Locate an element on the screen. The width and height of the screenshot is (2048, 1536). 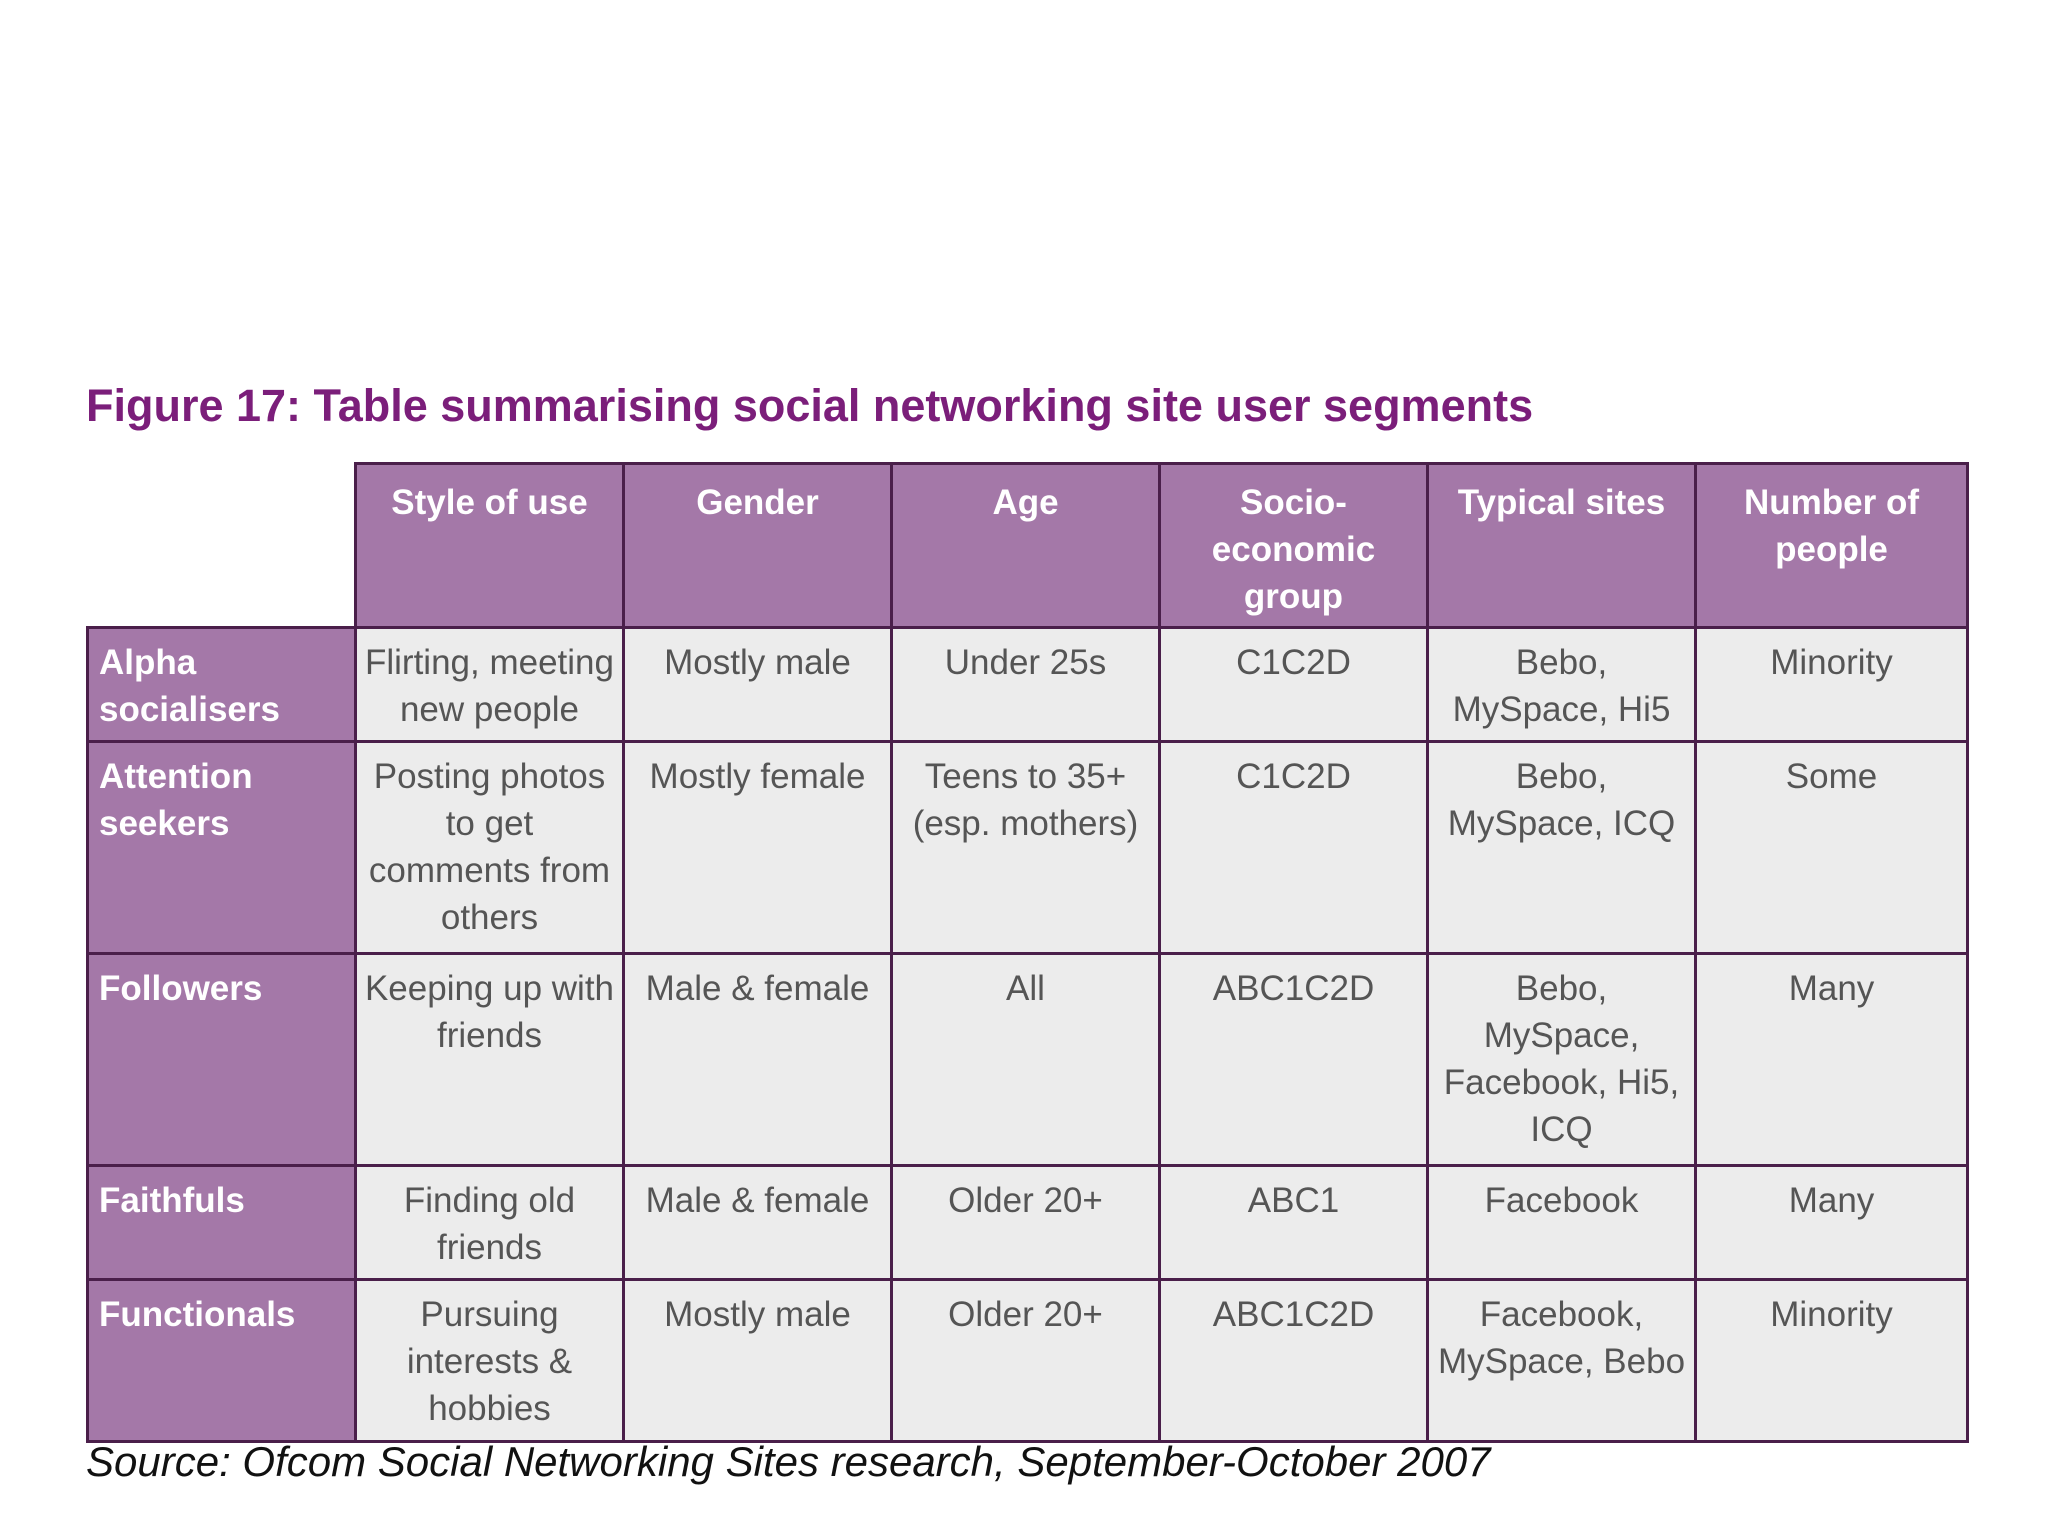
row-header-segment: Functionals is located at coordinates (221, 1360).